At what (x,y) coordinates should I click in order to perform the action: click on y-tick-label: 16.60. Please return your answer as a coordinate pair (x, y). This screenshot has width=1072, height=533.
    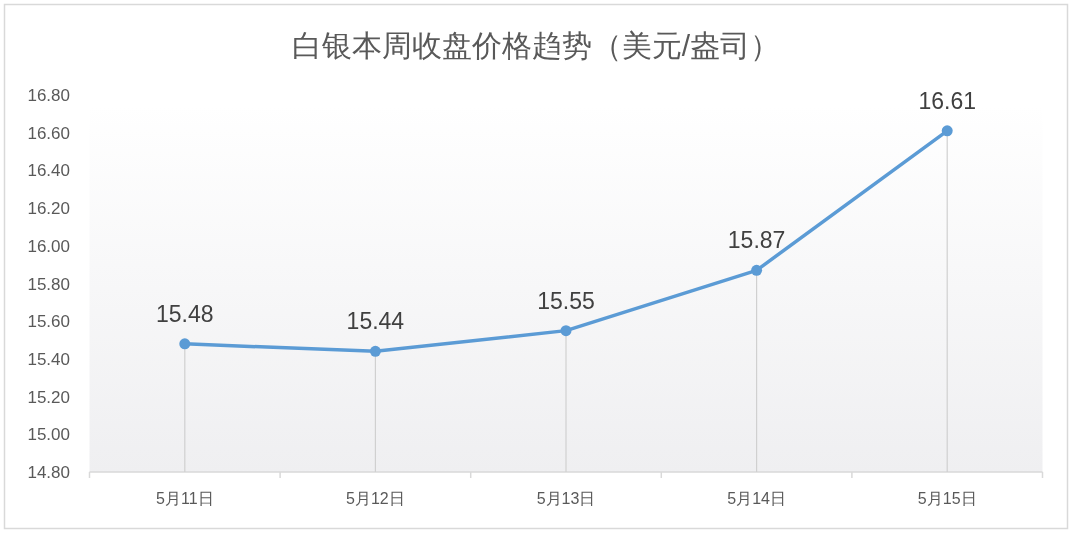
    Looking at the image, I should click on (48, 133).